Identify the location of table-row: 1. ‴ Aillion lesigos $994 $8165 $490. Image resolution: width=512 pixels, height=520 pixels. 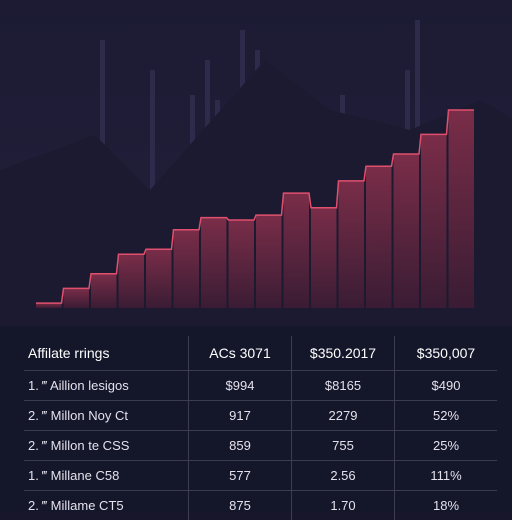
(260, 386).